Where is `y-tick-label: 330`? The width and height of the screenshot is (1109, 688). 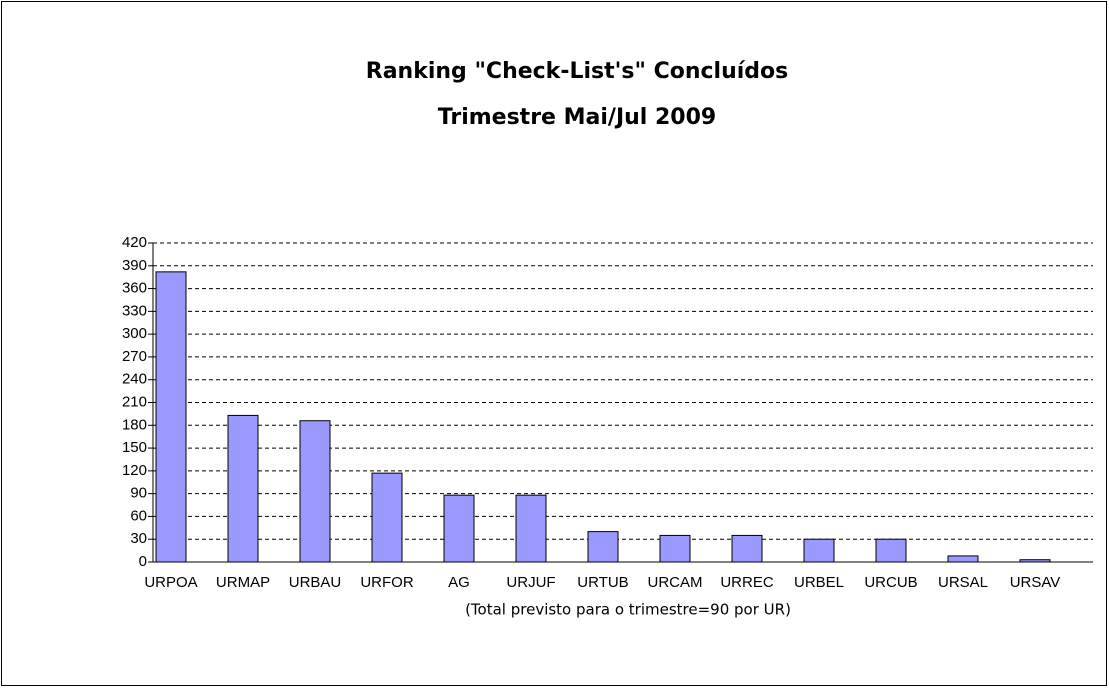
y-tick-label: 330 is located at coordinates (134, 310).